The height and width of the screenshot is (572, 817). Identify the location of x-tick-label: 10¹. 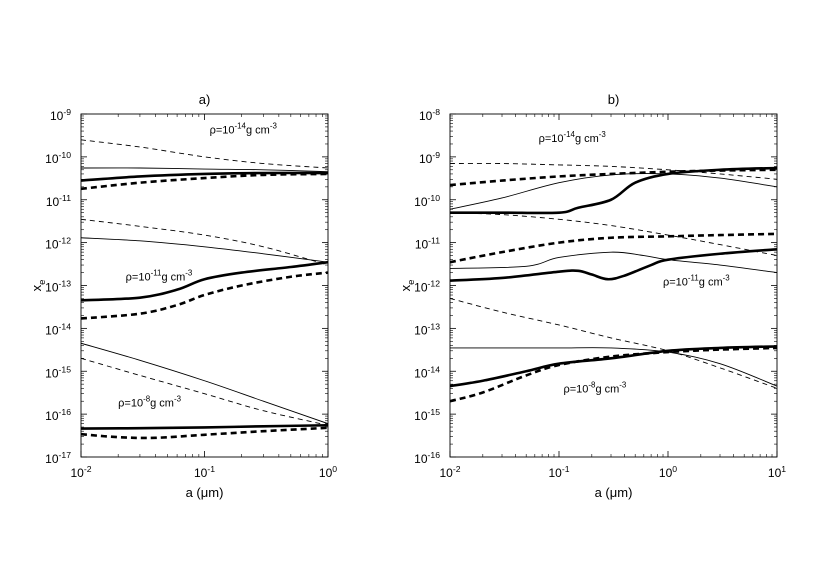
(777, 472).